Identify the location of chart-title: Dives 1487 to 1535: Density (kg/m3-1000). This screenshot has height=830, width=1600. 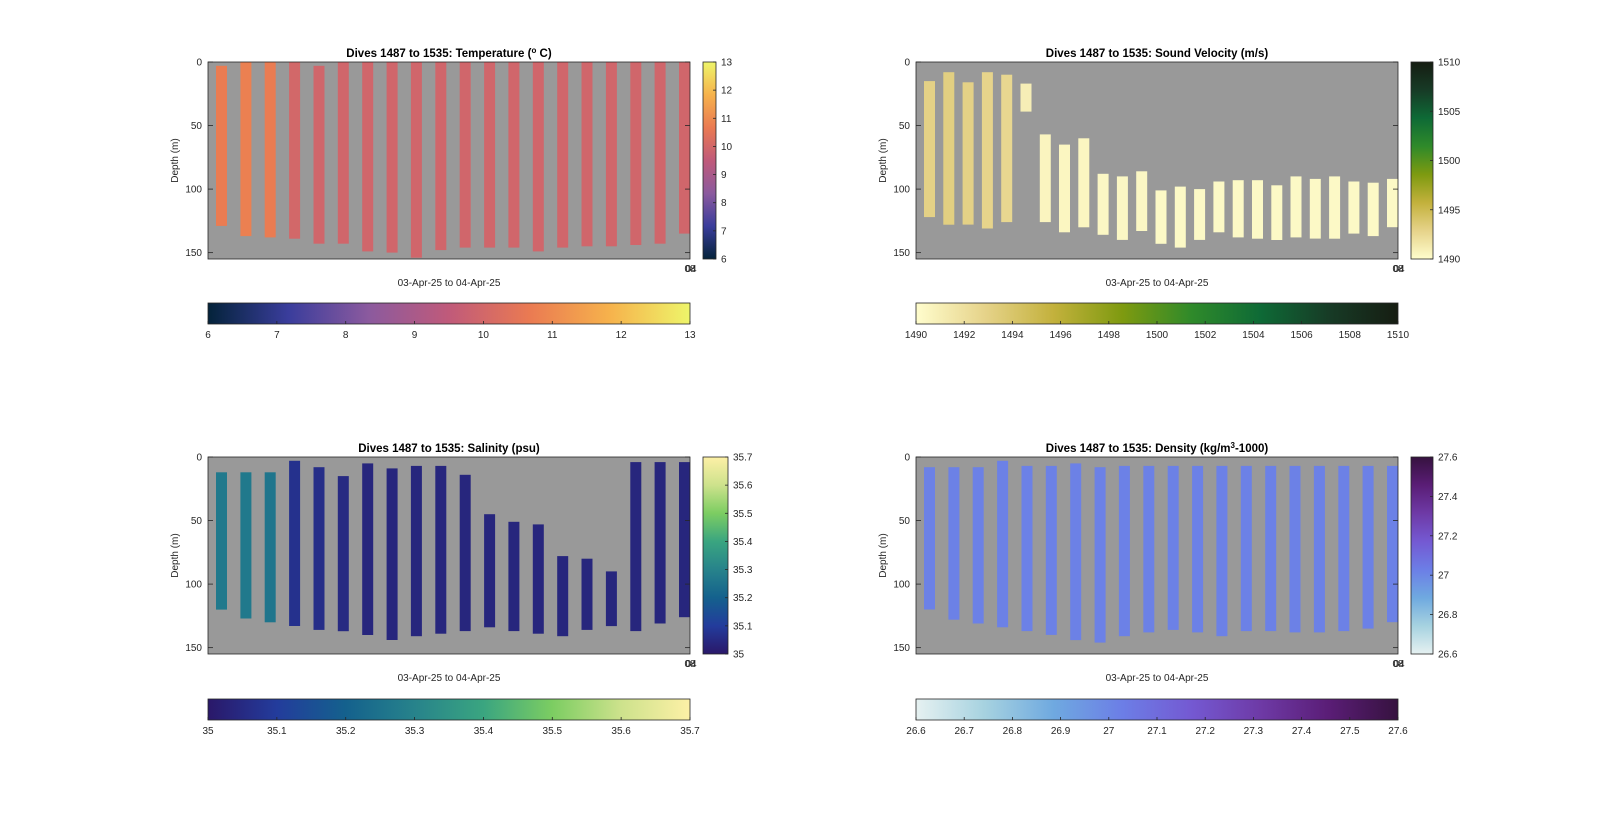
(1157, 448).